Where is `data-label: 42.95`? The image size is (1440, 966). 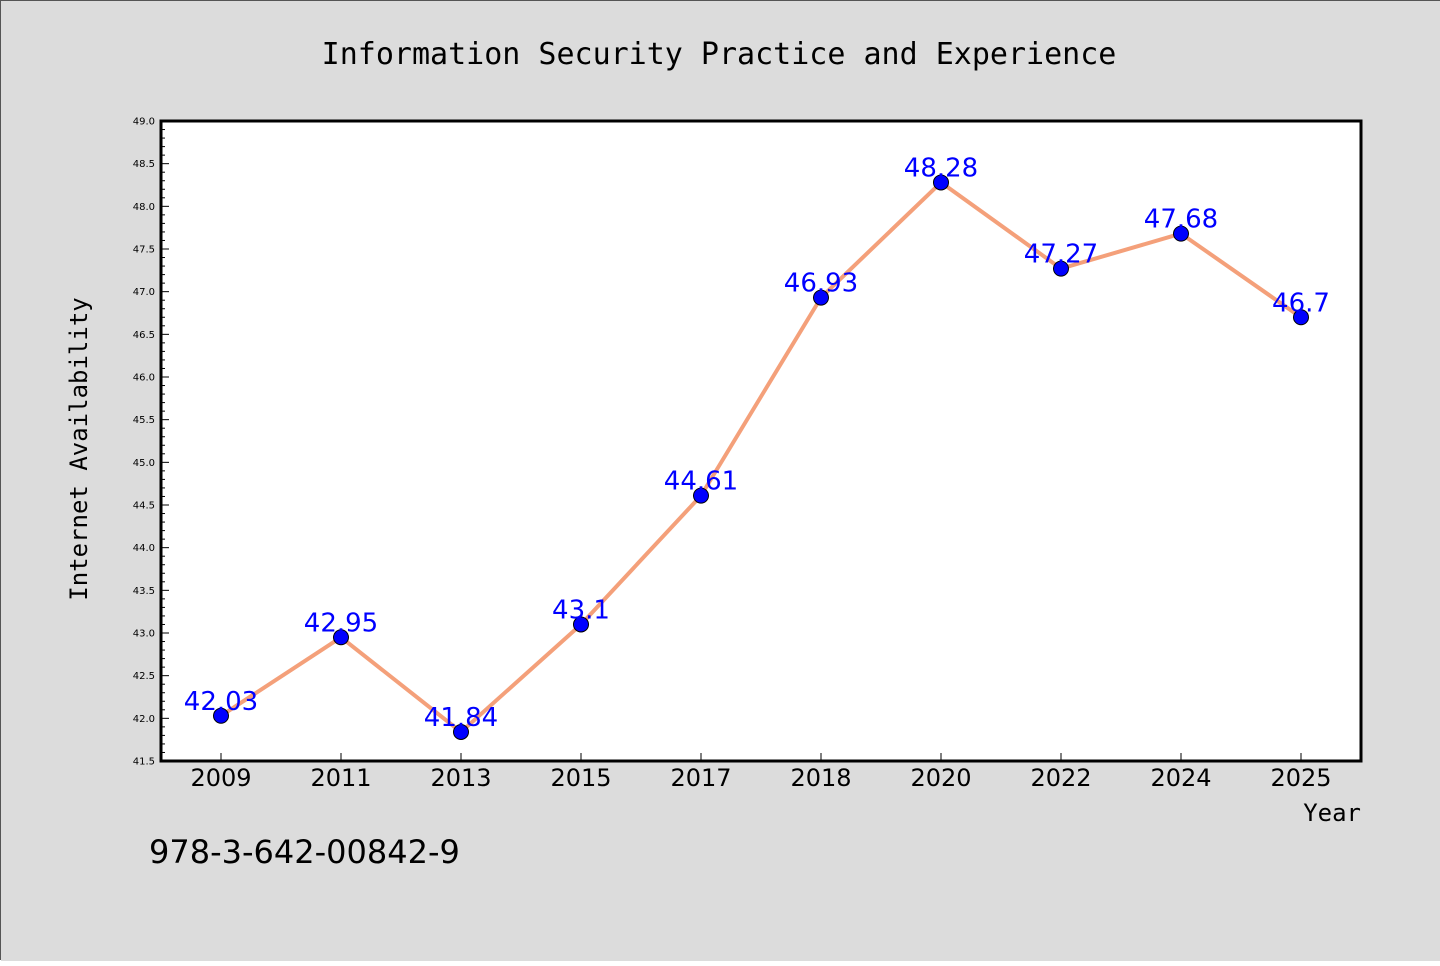
data-label: 42.95 is located at coordinates (341, 623).